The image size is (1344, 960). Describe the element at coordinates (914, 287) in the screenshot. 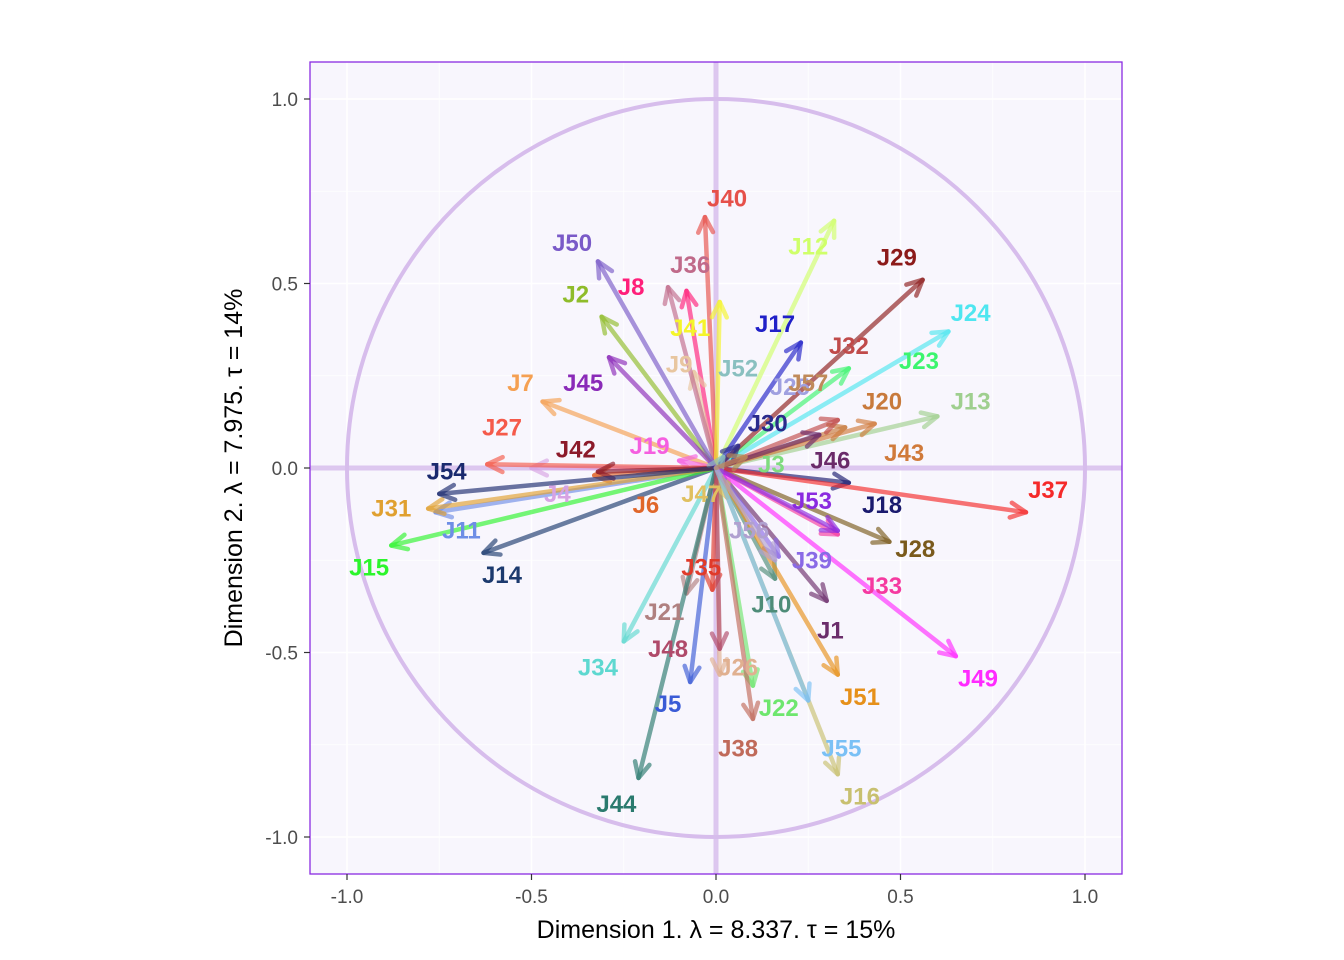

I see `vector-arrowhead-J29` at that location.